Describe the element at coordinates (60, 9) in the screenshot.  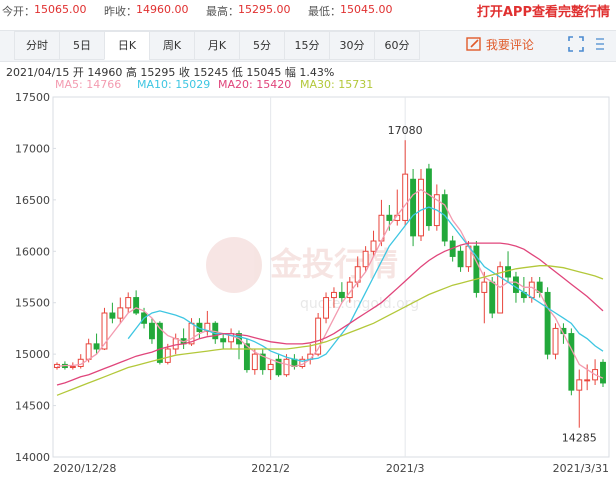
I see `header-value: 15065.00` at that location.